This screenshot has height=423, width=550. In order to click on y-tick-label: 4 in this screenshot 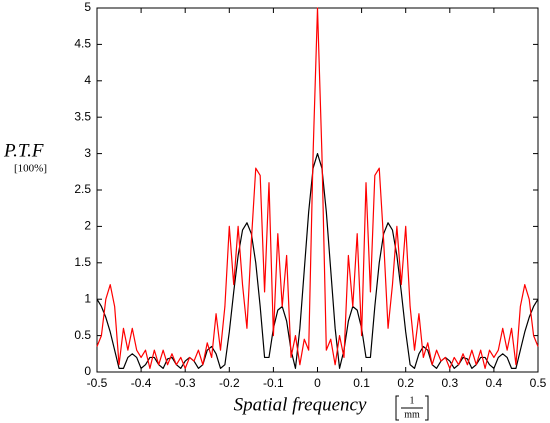, I will do `click(87, 80)`.